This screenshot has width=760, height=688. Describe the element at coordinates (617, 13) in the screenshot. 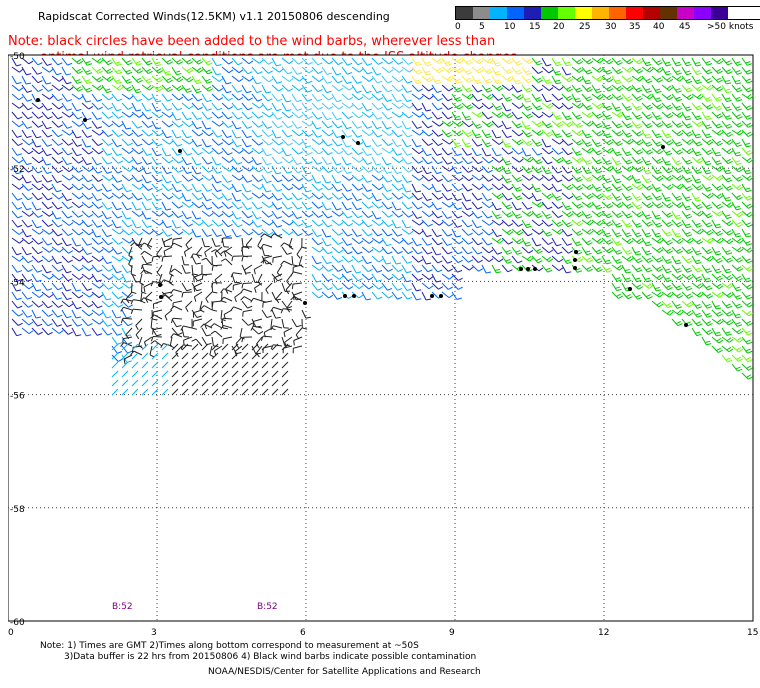

I see `legend-swatch` at that location.